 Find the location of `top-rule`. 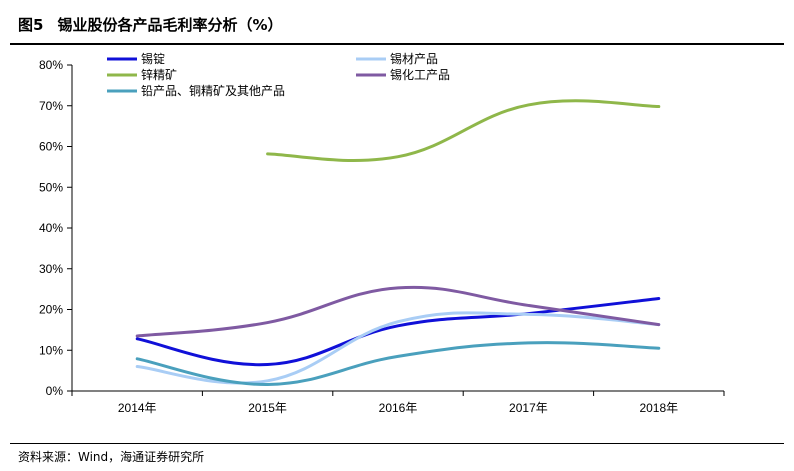

top-rule is located at coordinates (397, 44).